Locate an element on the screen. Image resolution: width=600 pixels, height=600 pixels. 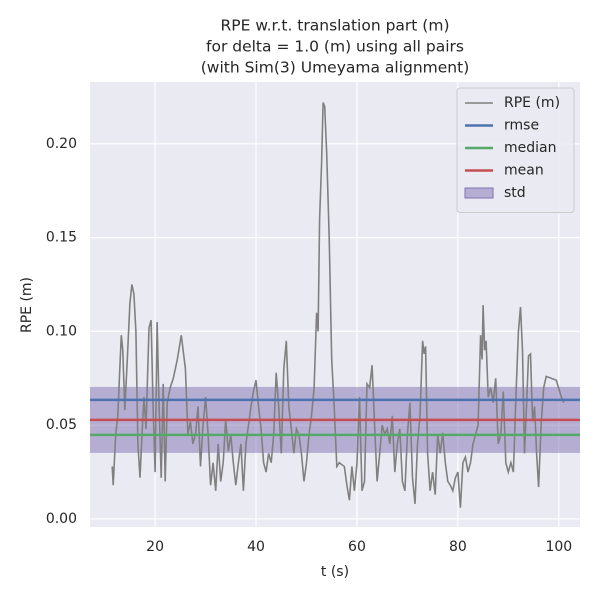
legend-swatch is located at coordinates (479, 193).